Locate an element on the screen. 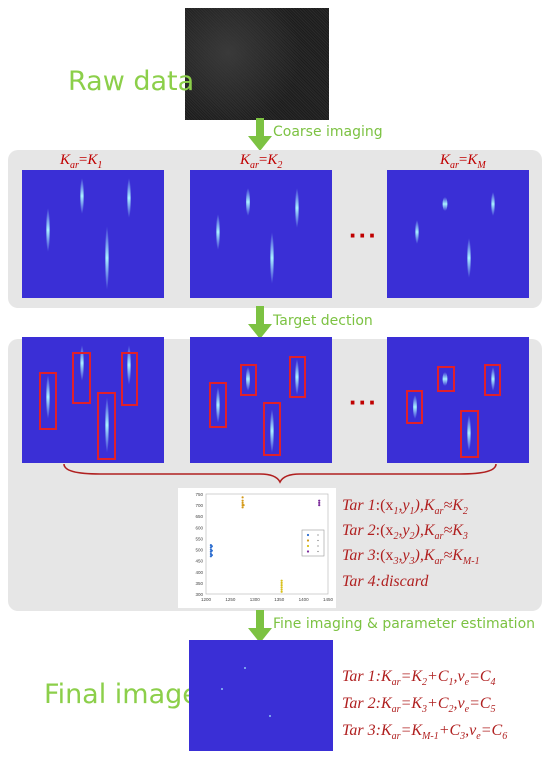 This screenshot has width=550, height=758. target-2: Tar 2:(x2,y2),Kar≈K3 is located at coordinates (405, 532).